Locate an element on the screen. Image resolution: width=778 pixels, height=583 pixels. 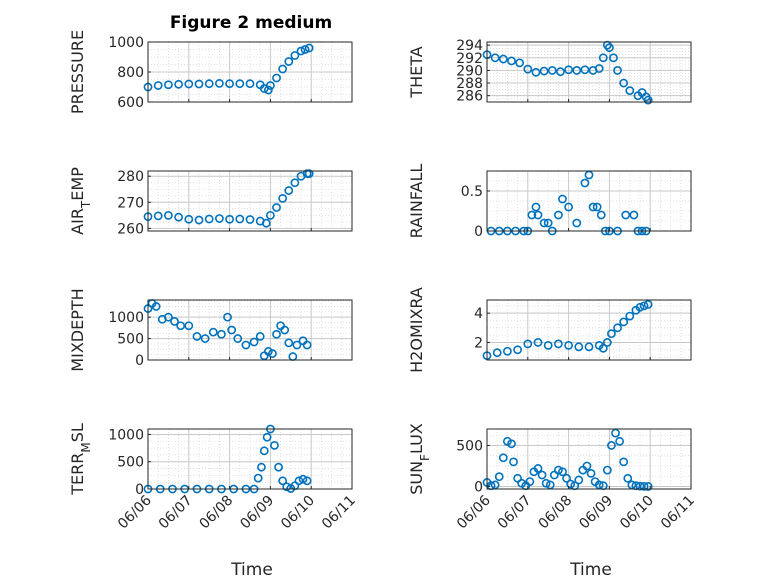
y-tick-label: 290 is located at coordinates (469, 71).